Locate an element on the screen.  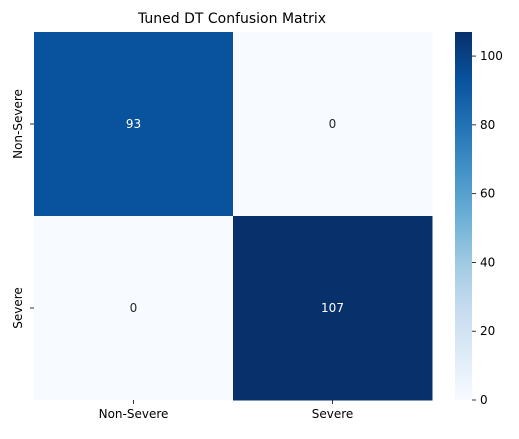
y-tick-label: Non-Severe is located at coordinates (18, 124).